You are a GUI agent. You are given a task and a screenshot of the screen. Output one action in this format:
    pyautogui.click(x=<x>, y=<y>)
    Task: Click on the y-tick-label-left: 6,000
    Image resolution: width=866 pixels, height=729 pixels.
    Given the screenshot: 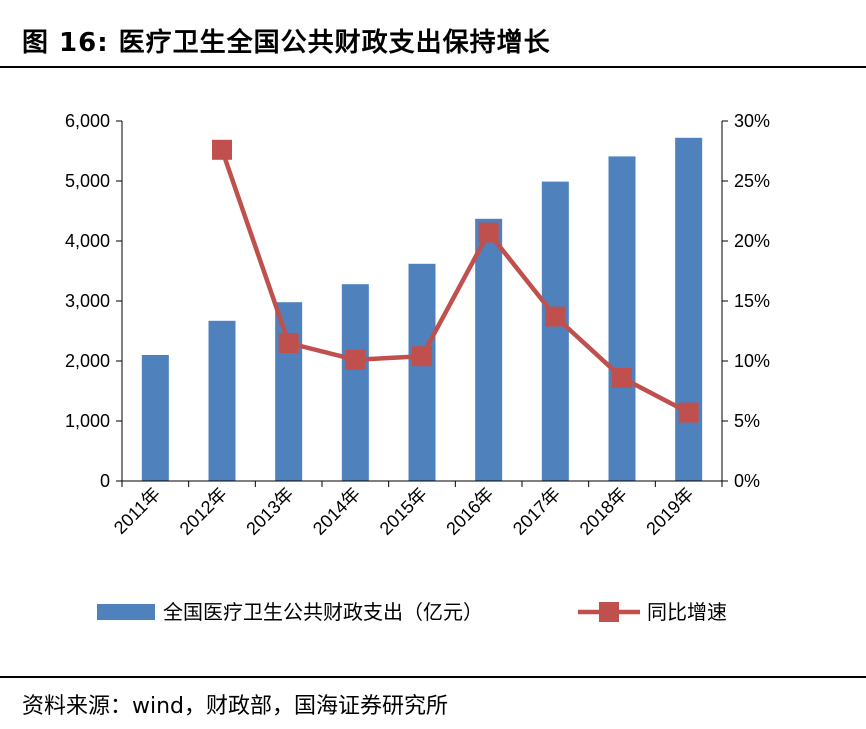 What is the action you would take?
    pyautogui.click(x=87, y=121)
    